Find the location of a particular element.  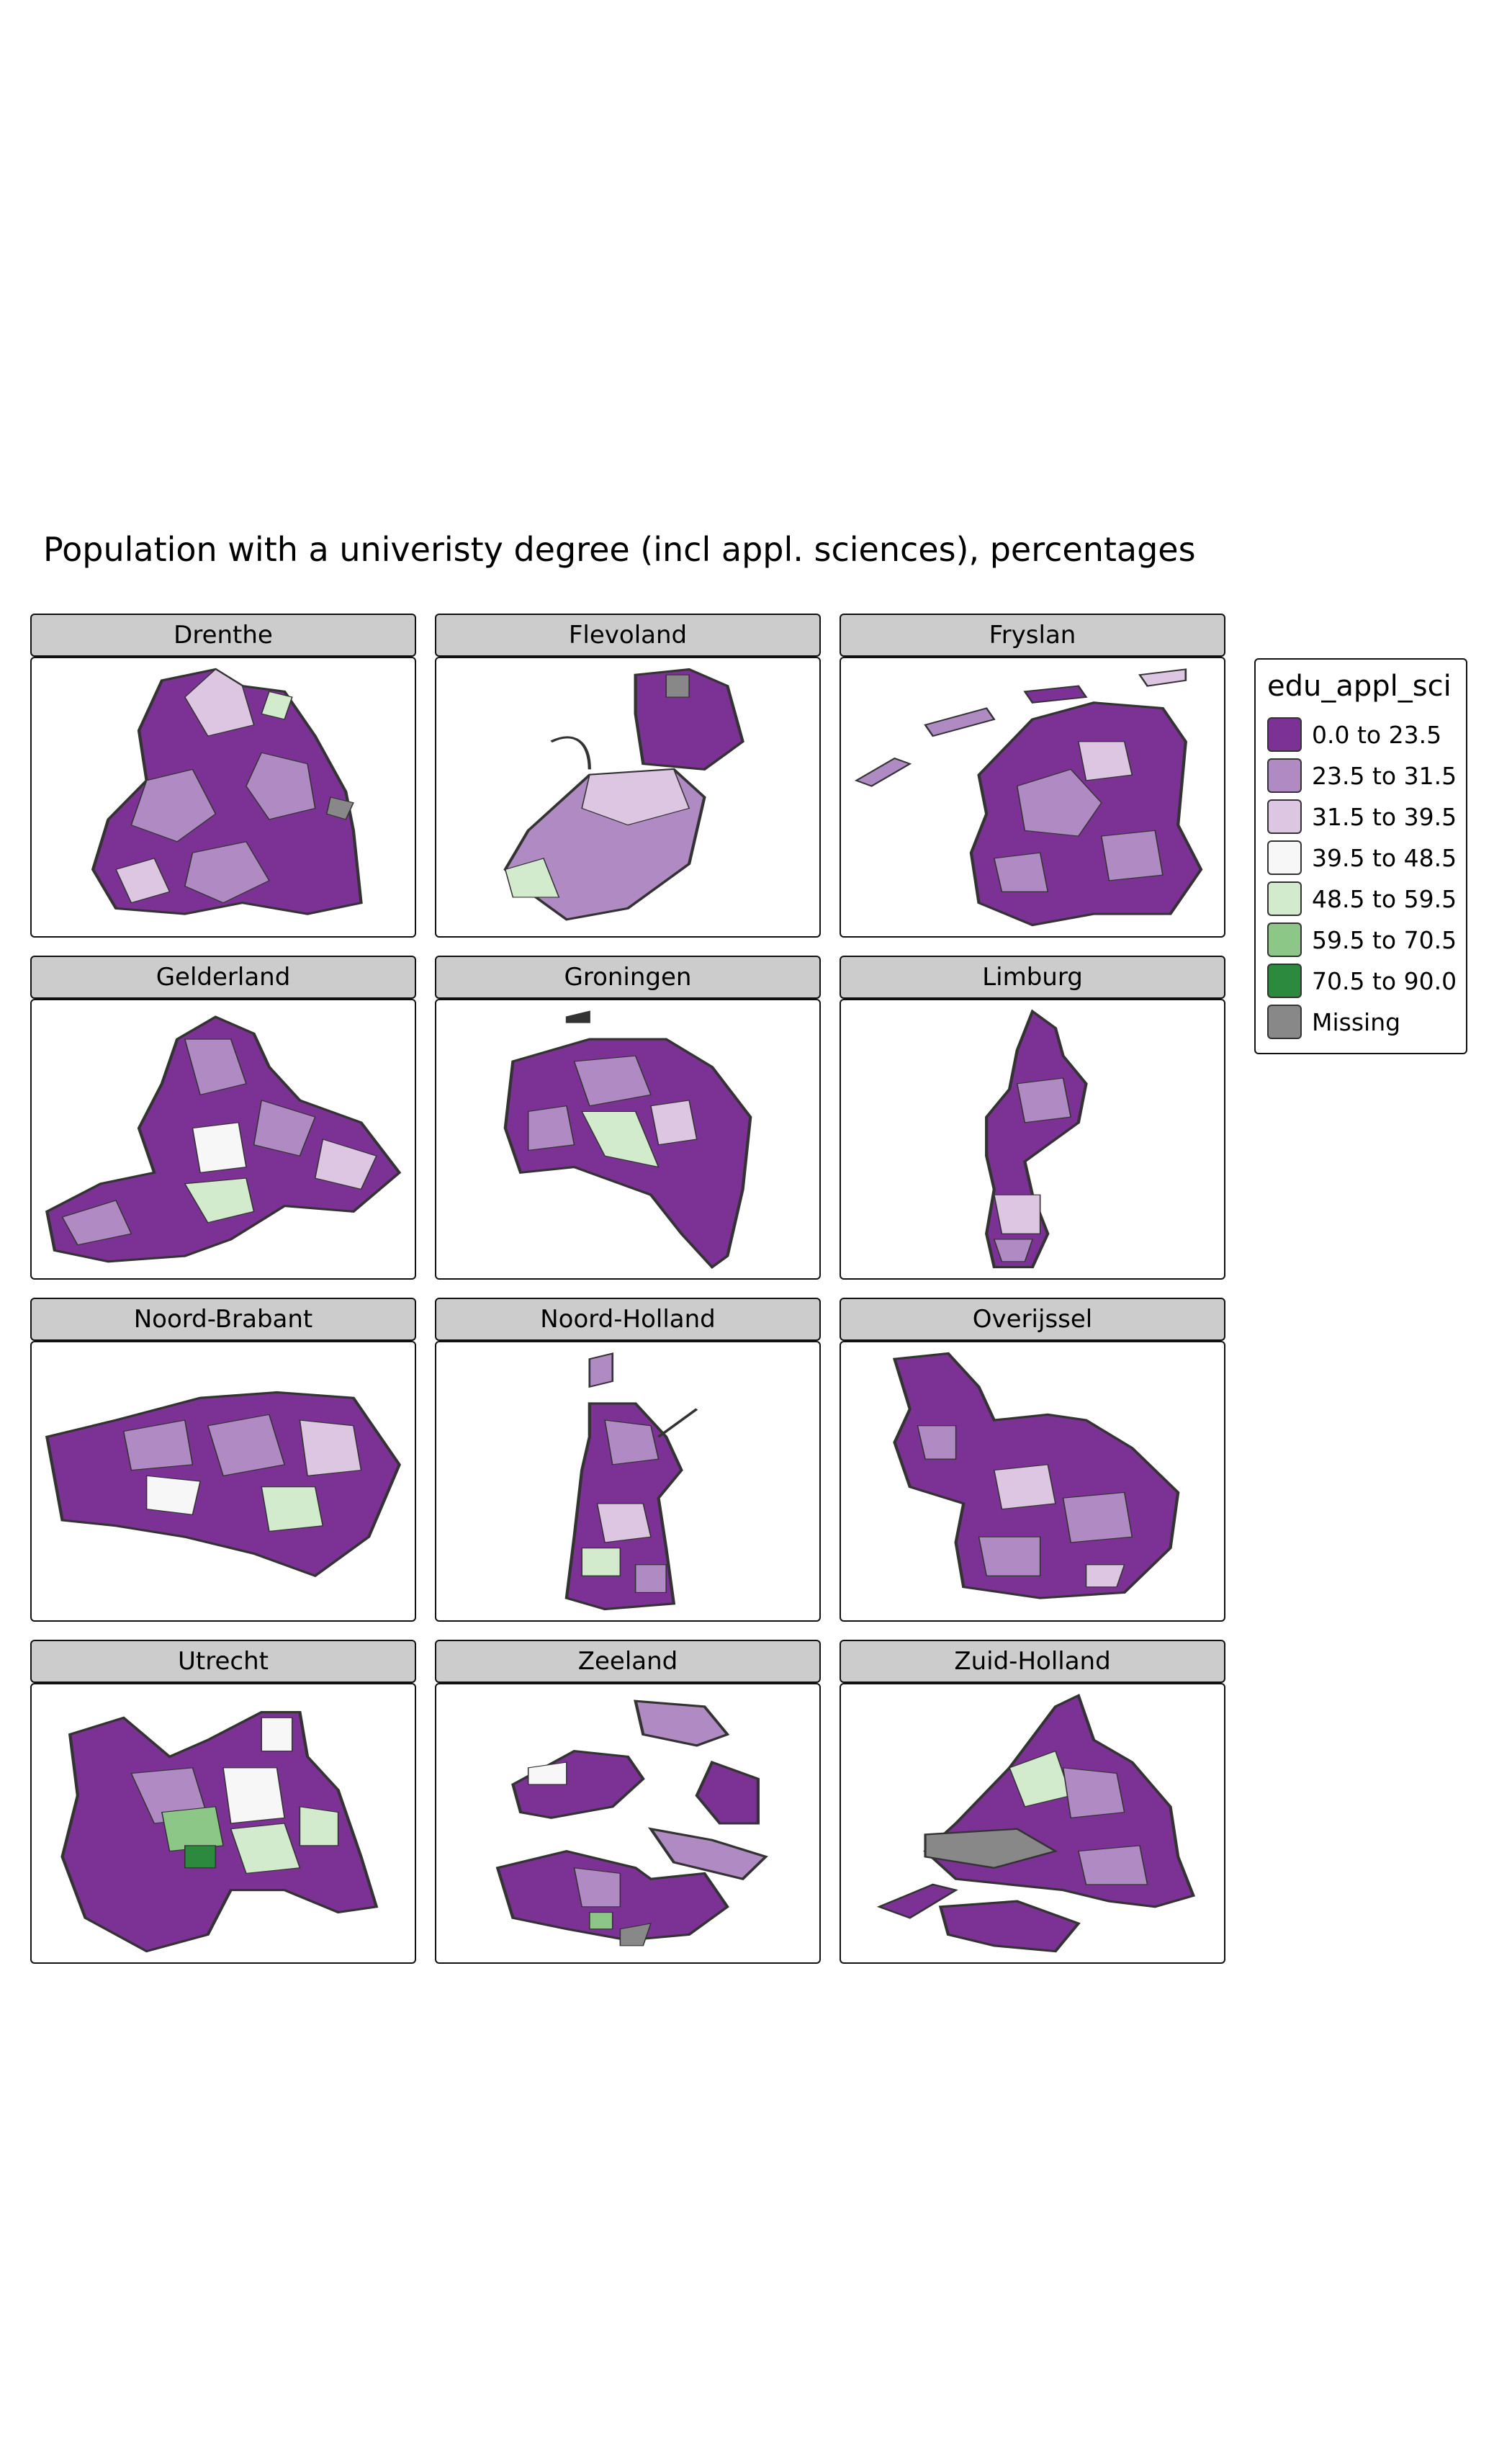

map-gelderland is located at coordinates (223, 1139).